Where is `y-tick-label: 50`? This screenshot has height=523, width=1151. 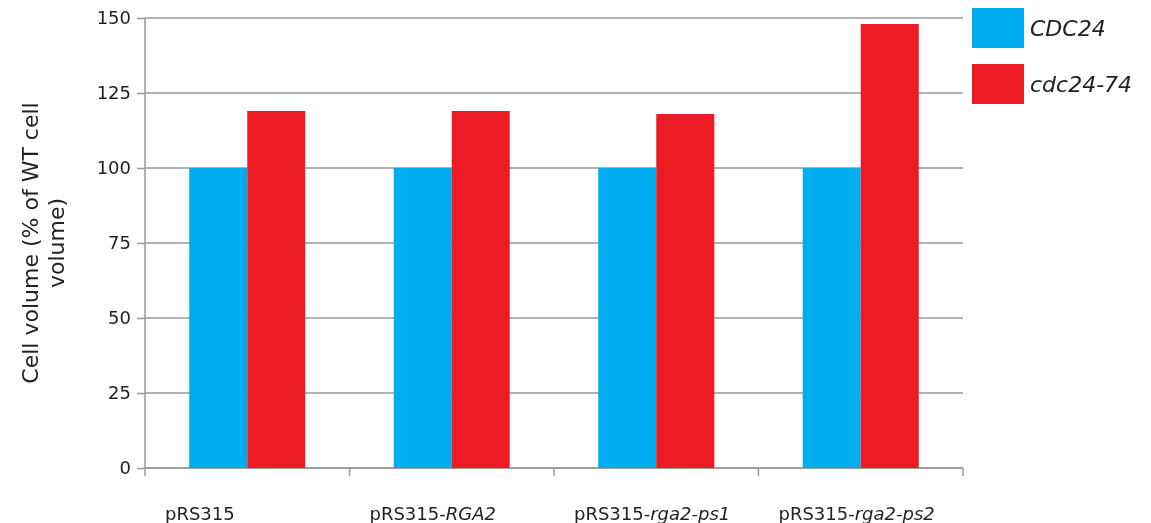
y-tick-label: 50 is located at coordinates (119, 318).